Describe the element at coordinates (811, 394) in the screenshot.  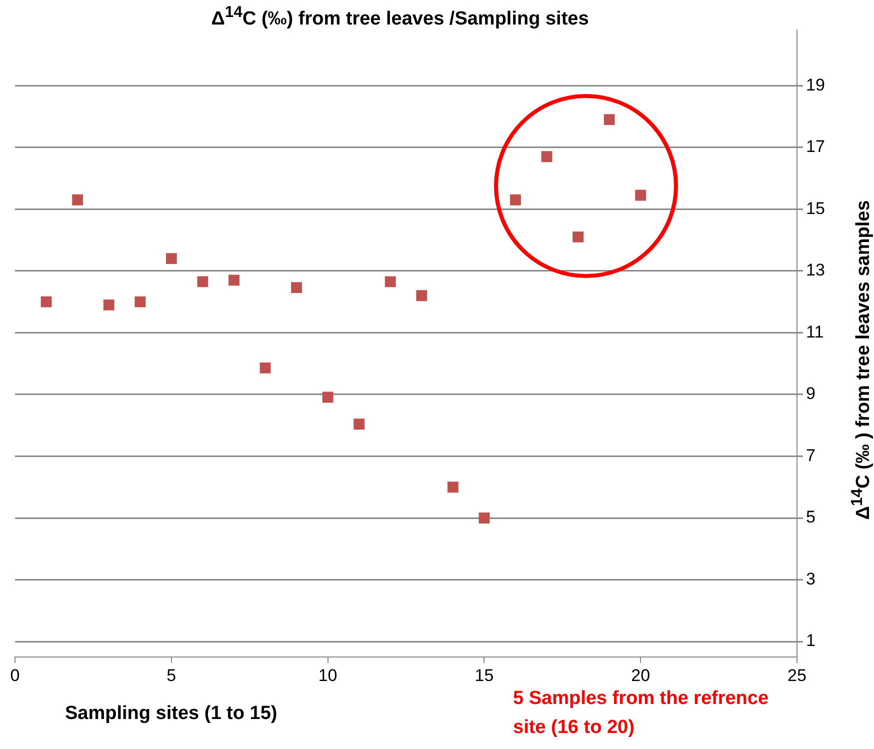
I see `y-tick-label: 9` at that location.